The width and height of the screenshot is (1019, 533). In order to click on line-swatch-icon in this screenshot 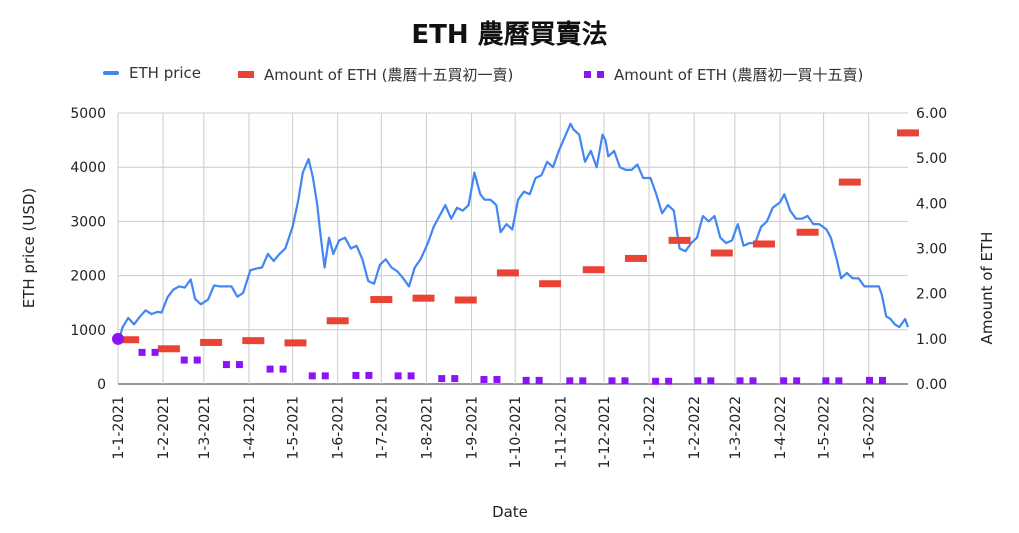, I will do `click(111, 73)`.